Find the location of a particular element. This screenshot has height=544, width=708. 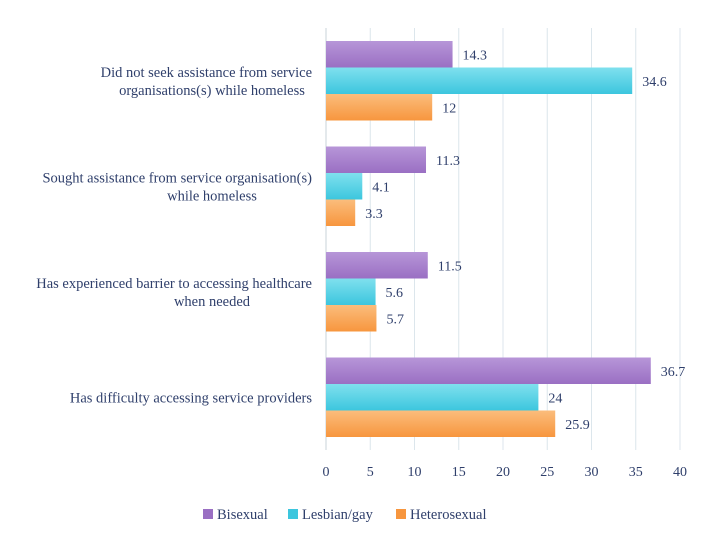

data-label: 5.6 is located at coordinates (395, 293).